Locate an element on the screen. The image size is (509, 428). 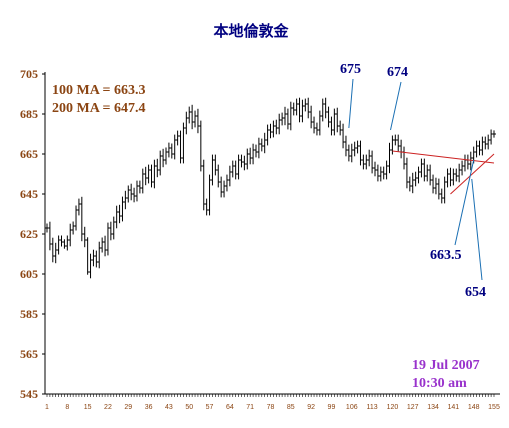
y-tick-label: 565 is located at coordinates (29, 354).